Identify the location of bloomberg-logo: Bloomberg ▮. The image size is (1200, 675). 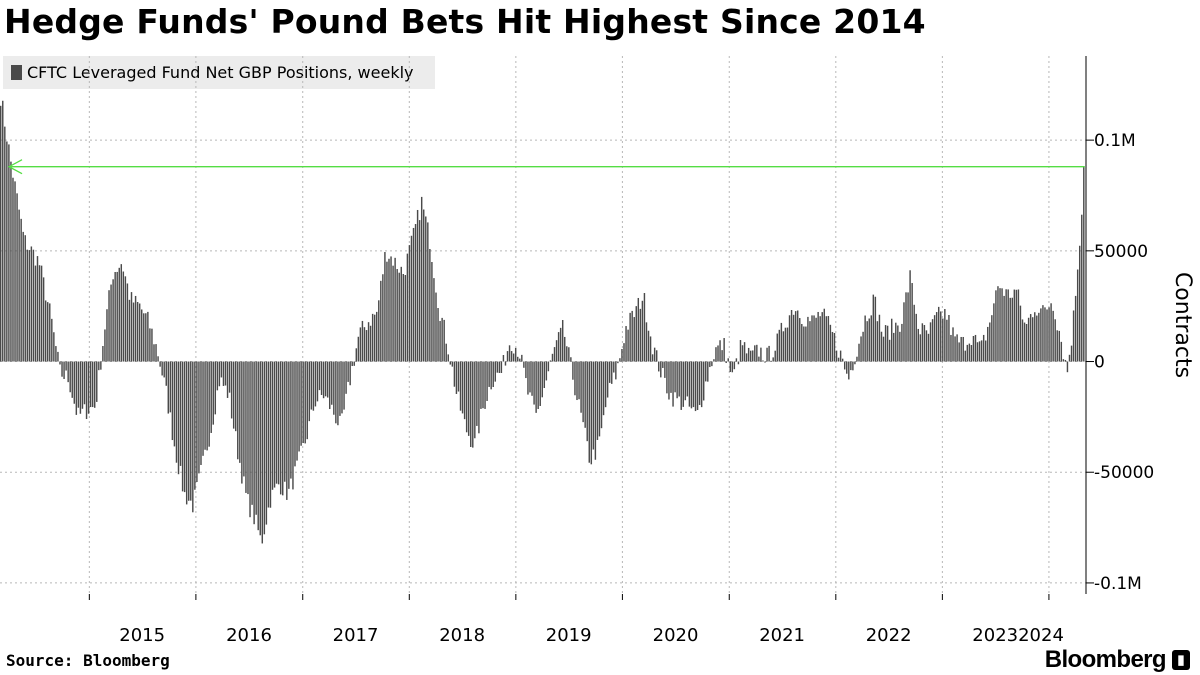
(1117, 660).